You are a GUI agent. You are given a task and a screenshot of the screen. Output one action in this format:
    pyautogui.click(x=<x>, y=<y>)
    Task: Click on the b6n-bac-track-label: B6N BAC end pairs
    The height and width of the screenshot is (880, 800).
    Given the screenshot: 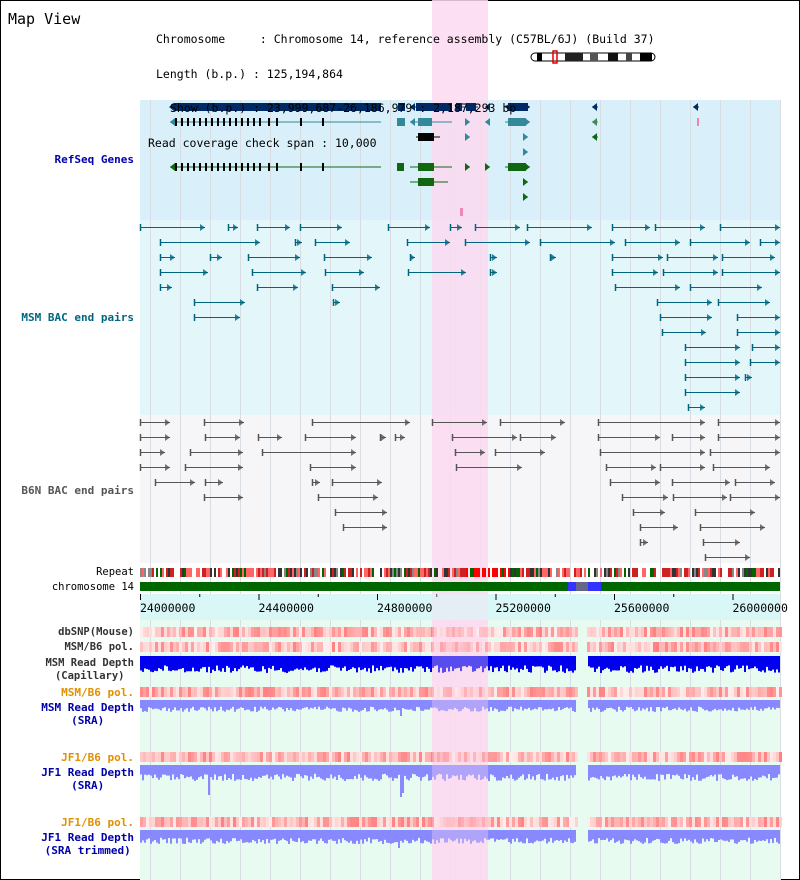 What is the action you would take?
    pyautogui.click(x=77, y=490)
    